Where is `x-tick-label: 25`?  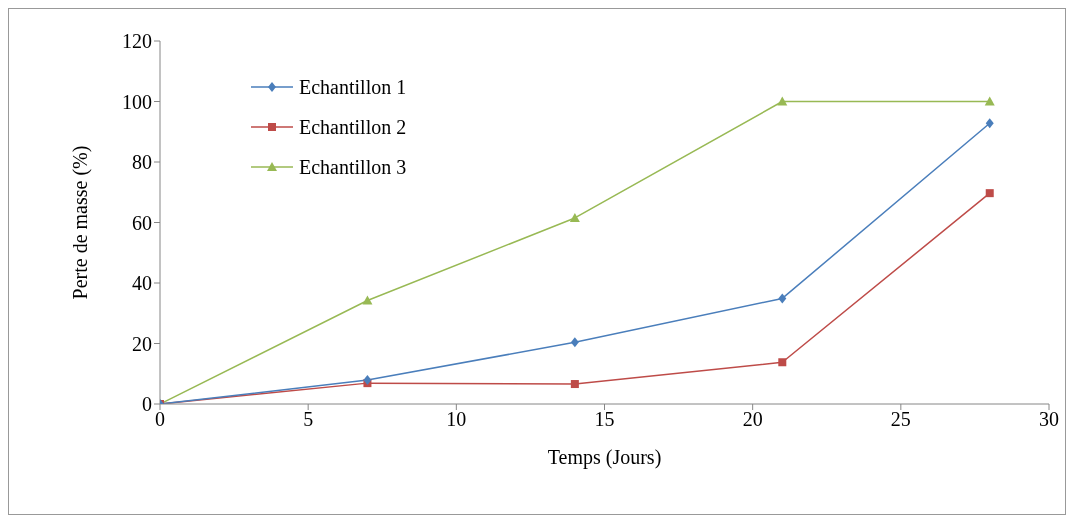 x-tick-label: 25 is located at coordinates (900, 419).